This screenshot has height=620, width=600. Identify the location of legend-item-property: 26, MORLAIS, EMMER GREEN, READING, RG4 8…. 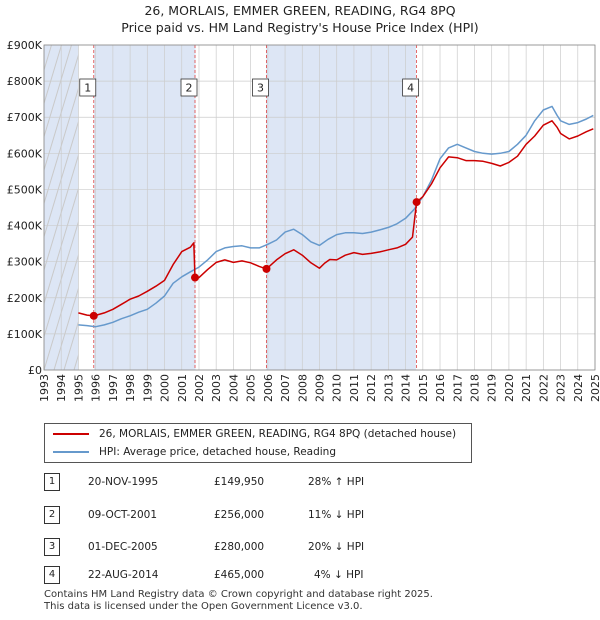
(254, 434).